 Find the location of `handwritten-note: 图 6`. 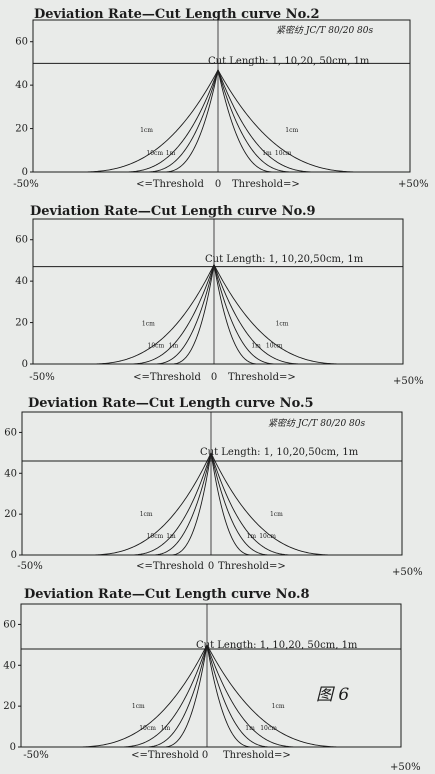

handwritten-note: 图 6 is located at coordinates (332, 695).